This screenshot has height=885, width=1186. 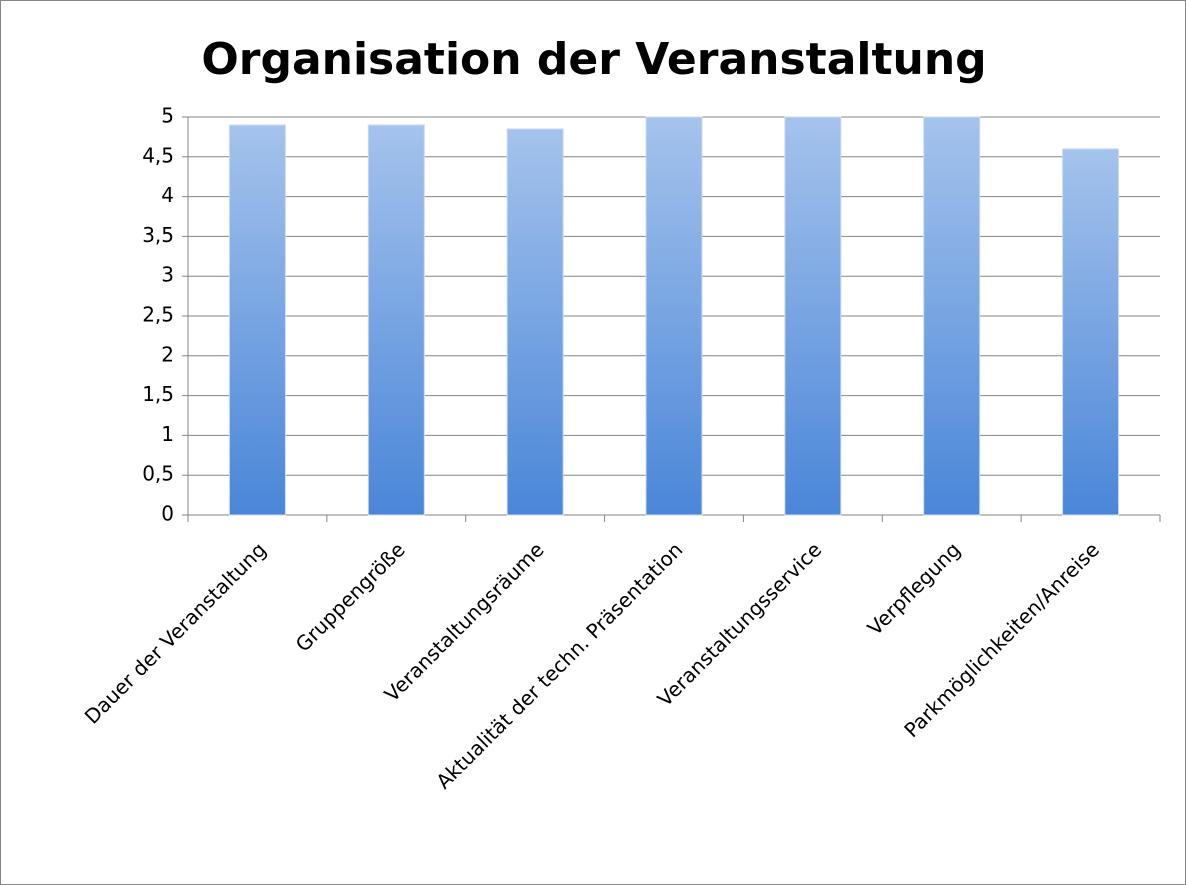 What do you see at coordinates (158, 155) in the screenshot?
I see `y-tick-label: 4,5` at bounding box center [158, 155].